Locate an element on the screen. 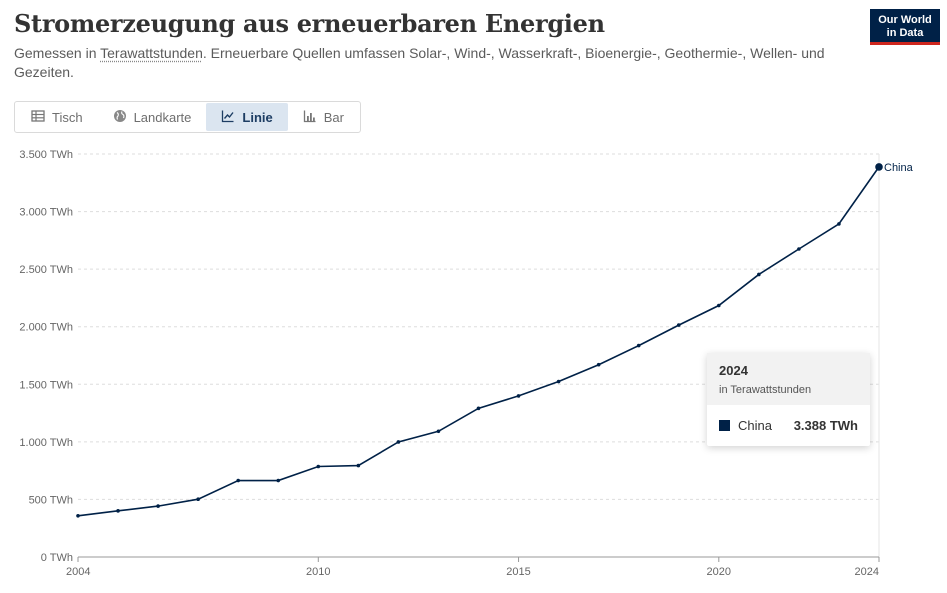  x-axis: 2004 2010 2015 2020 2024 is located at coordinates (473, 567).